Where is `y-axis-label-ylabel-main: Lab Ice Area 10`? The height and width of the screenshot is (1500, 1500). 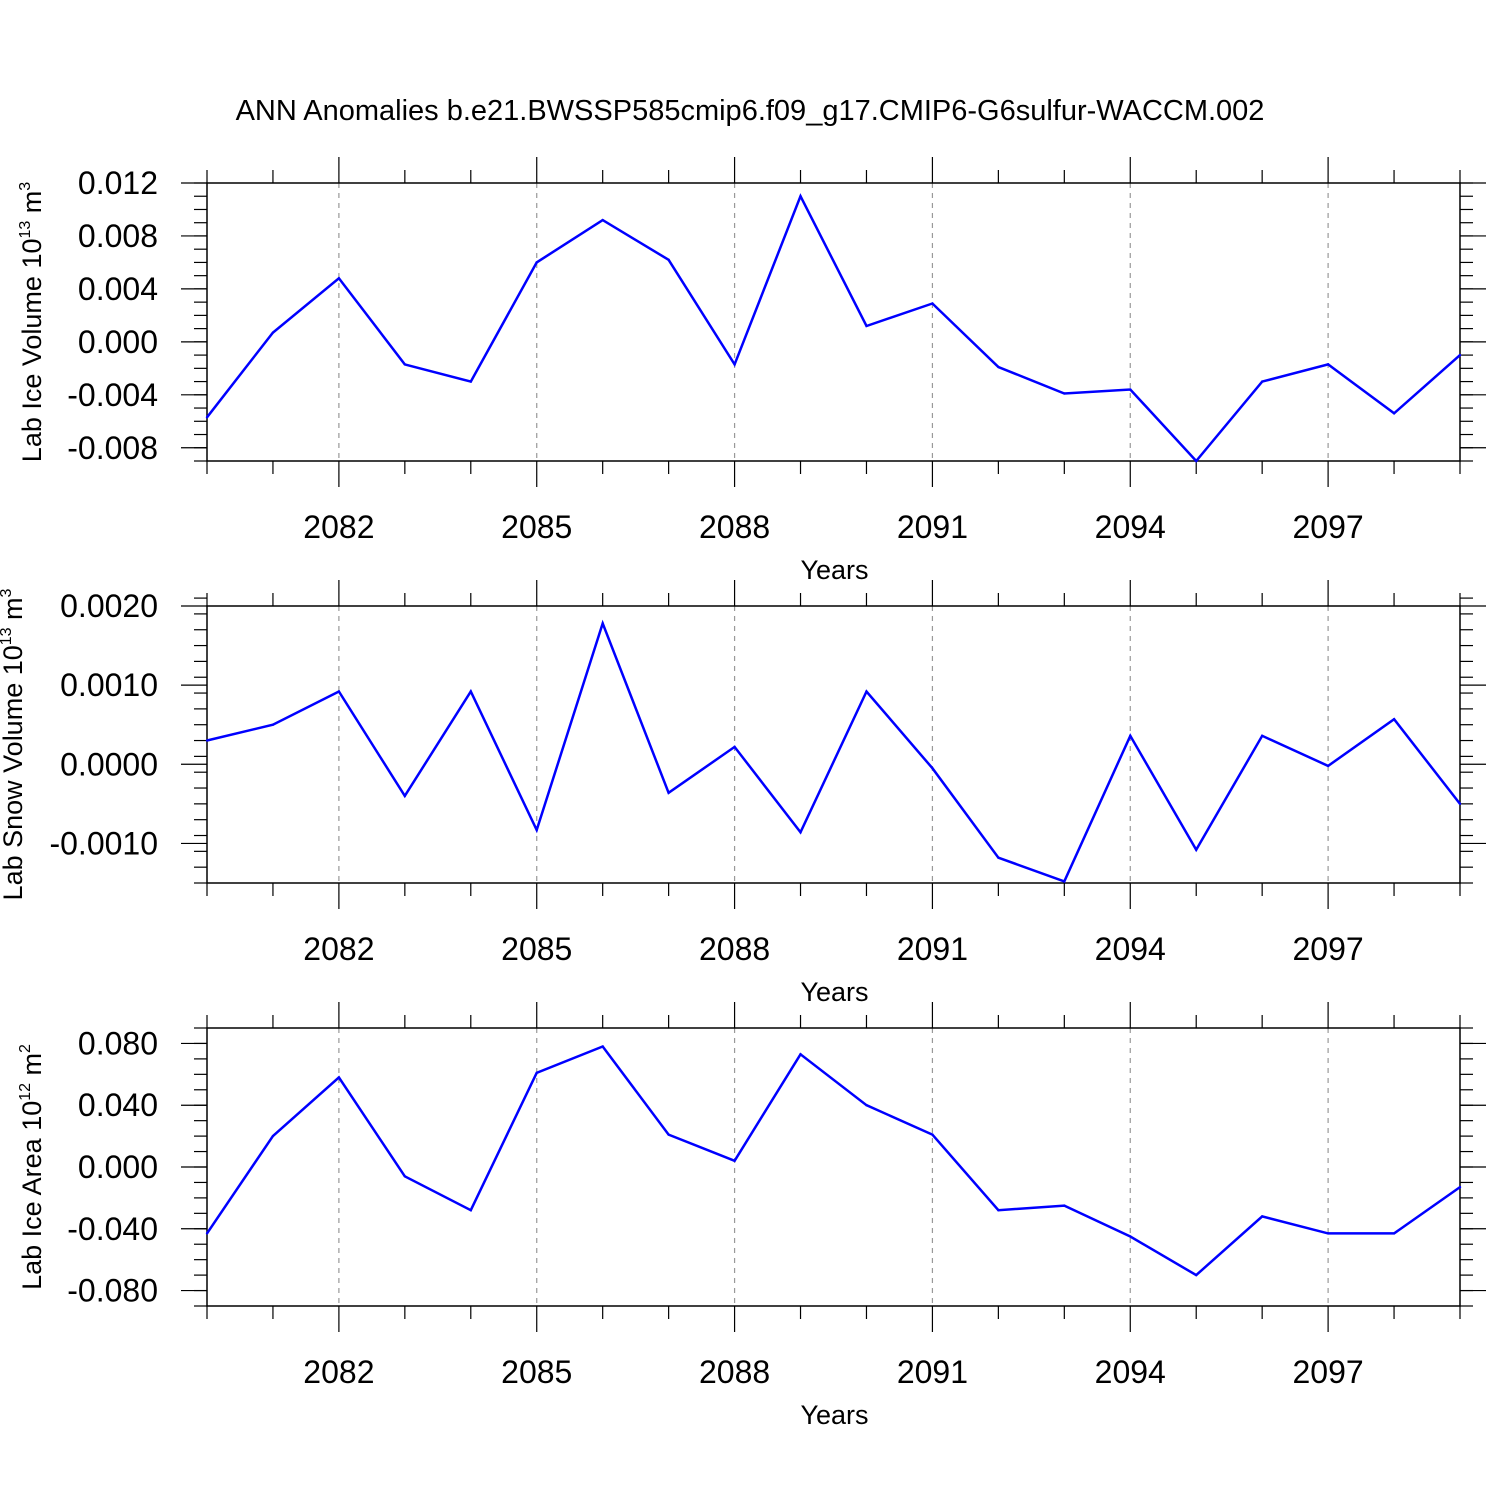 y-axis-label-ylabel-main: Lab Ice Area 10 is located at coordinates (32, 1195).